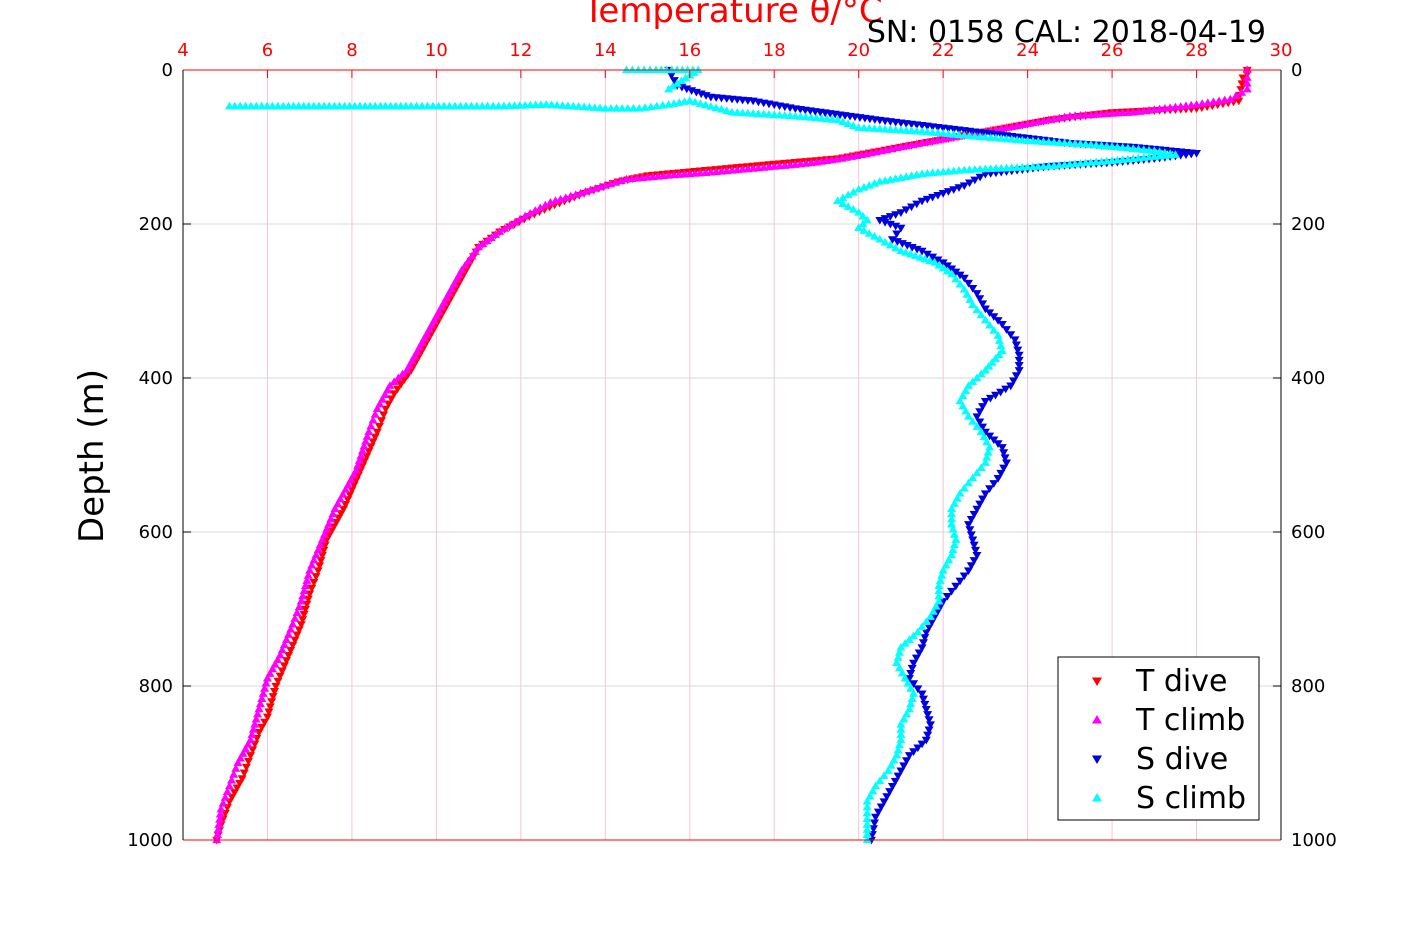  Describe the element at coordinates (150, 840) in the screenshot. I see `y-tick-label-left: 1000` at that location.